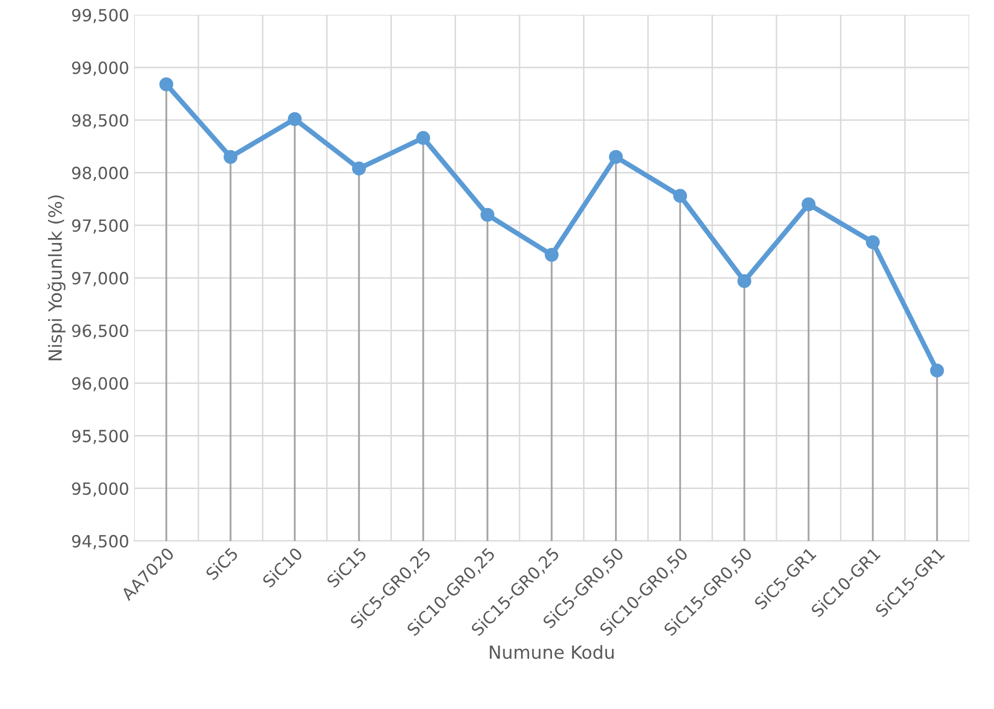 This screenshot has width=994, height=709. Describe the element at coordinates (100, 16) in the screenshot. I see `y-tick-label: 99,500` at that location.